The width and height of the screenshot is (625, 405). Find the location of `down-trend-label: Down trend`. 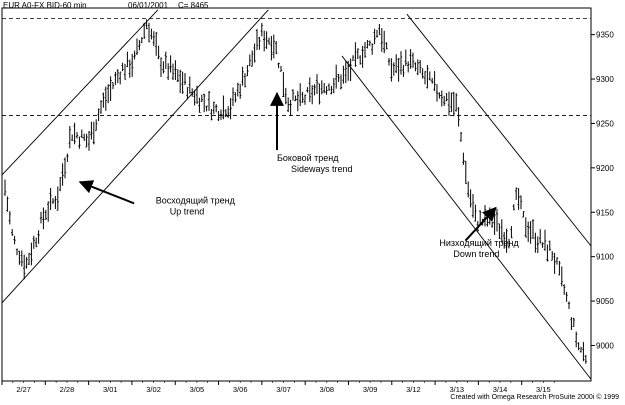

down-trend-label: Down trend is located at coordinates (476, 254).